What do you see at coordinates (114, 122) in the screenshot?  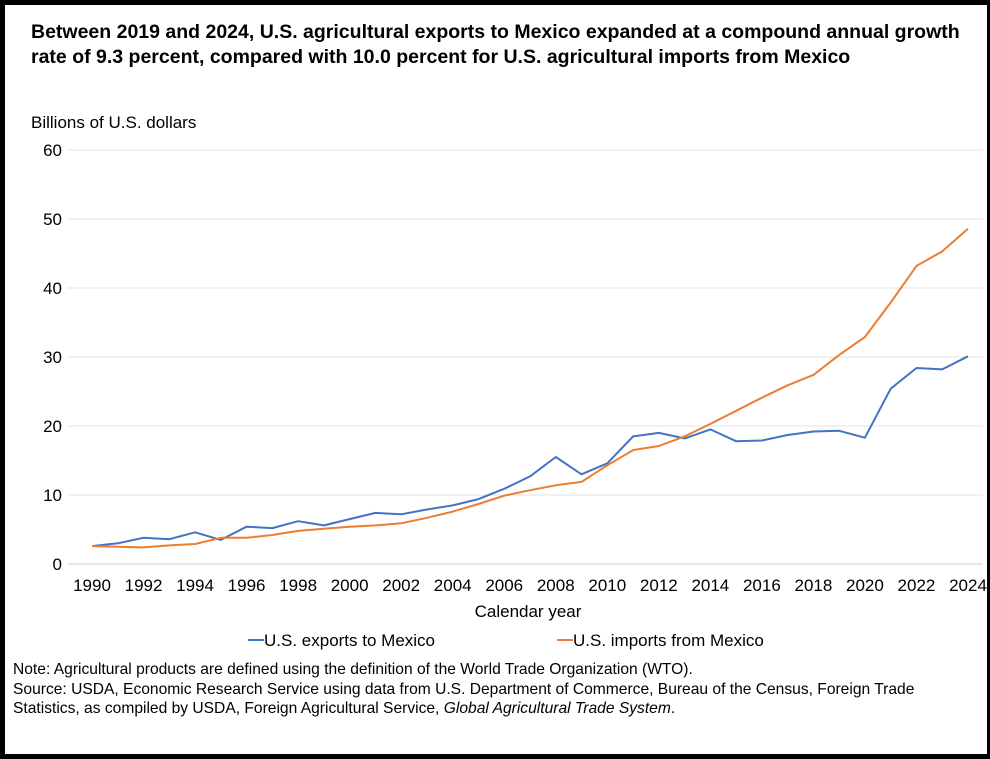 I see `y-axis-label: Billions of U.S. dollars` at bounding box center [114, 122].